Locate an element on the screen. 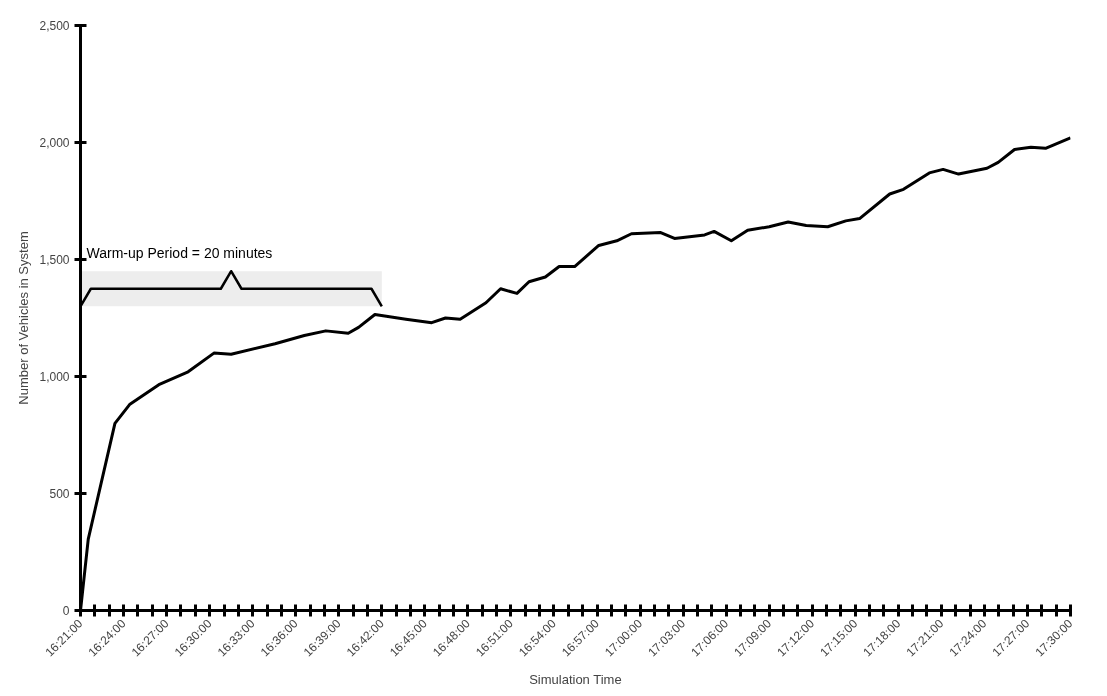  band-label: Warm-up Period = 20 minutes is located at coordinates (179, 252).